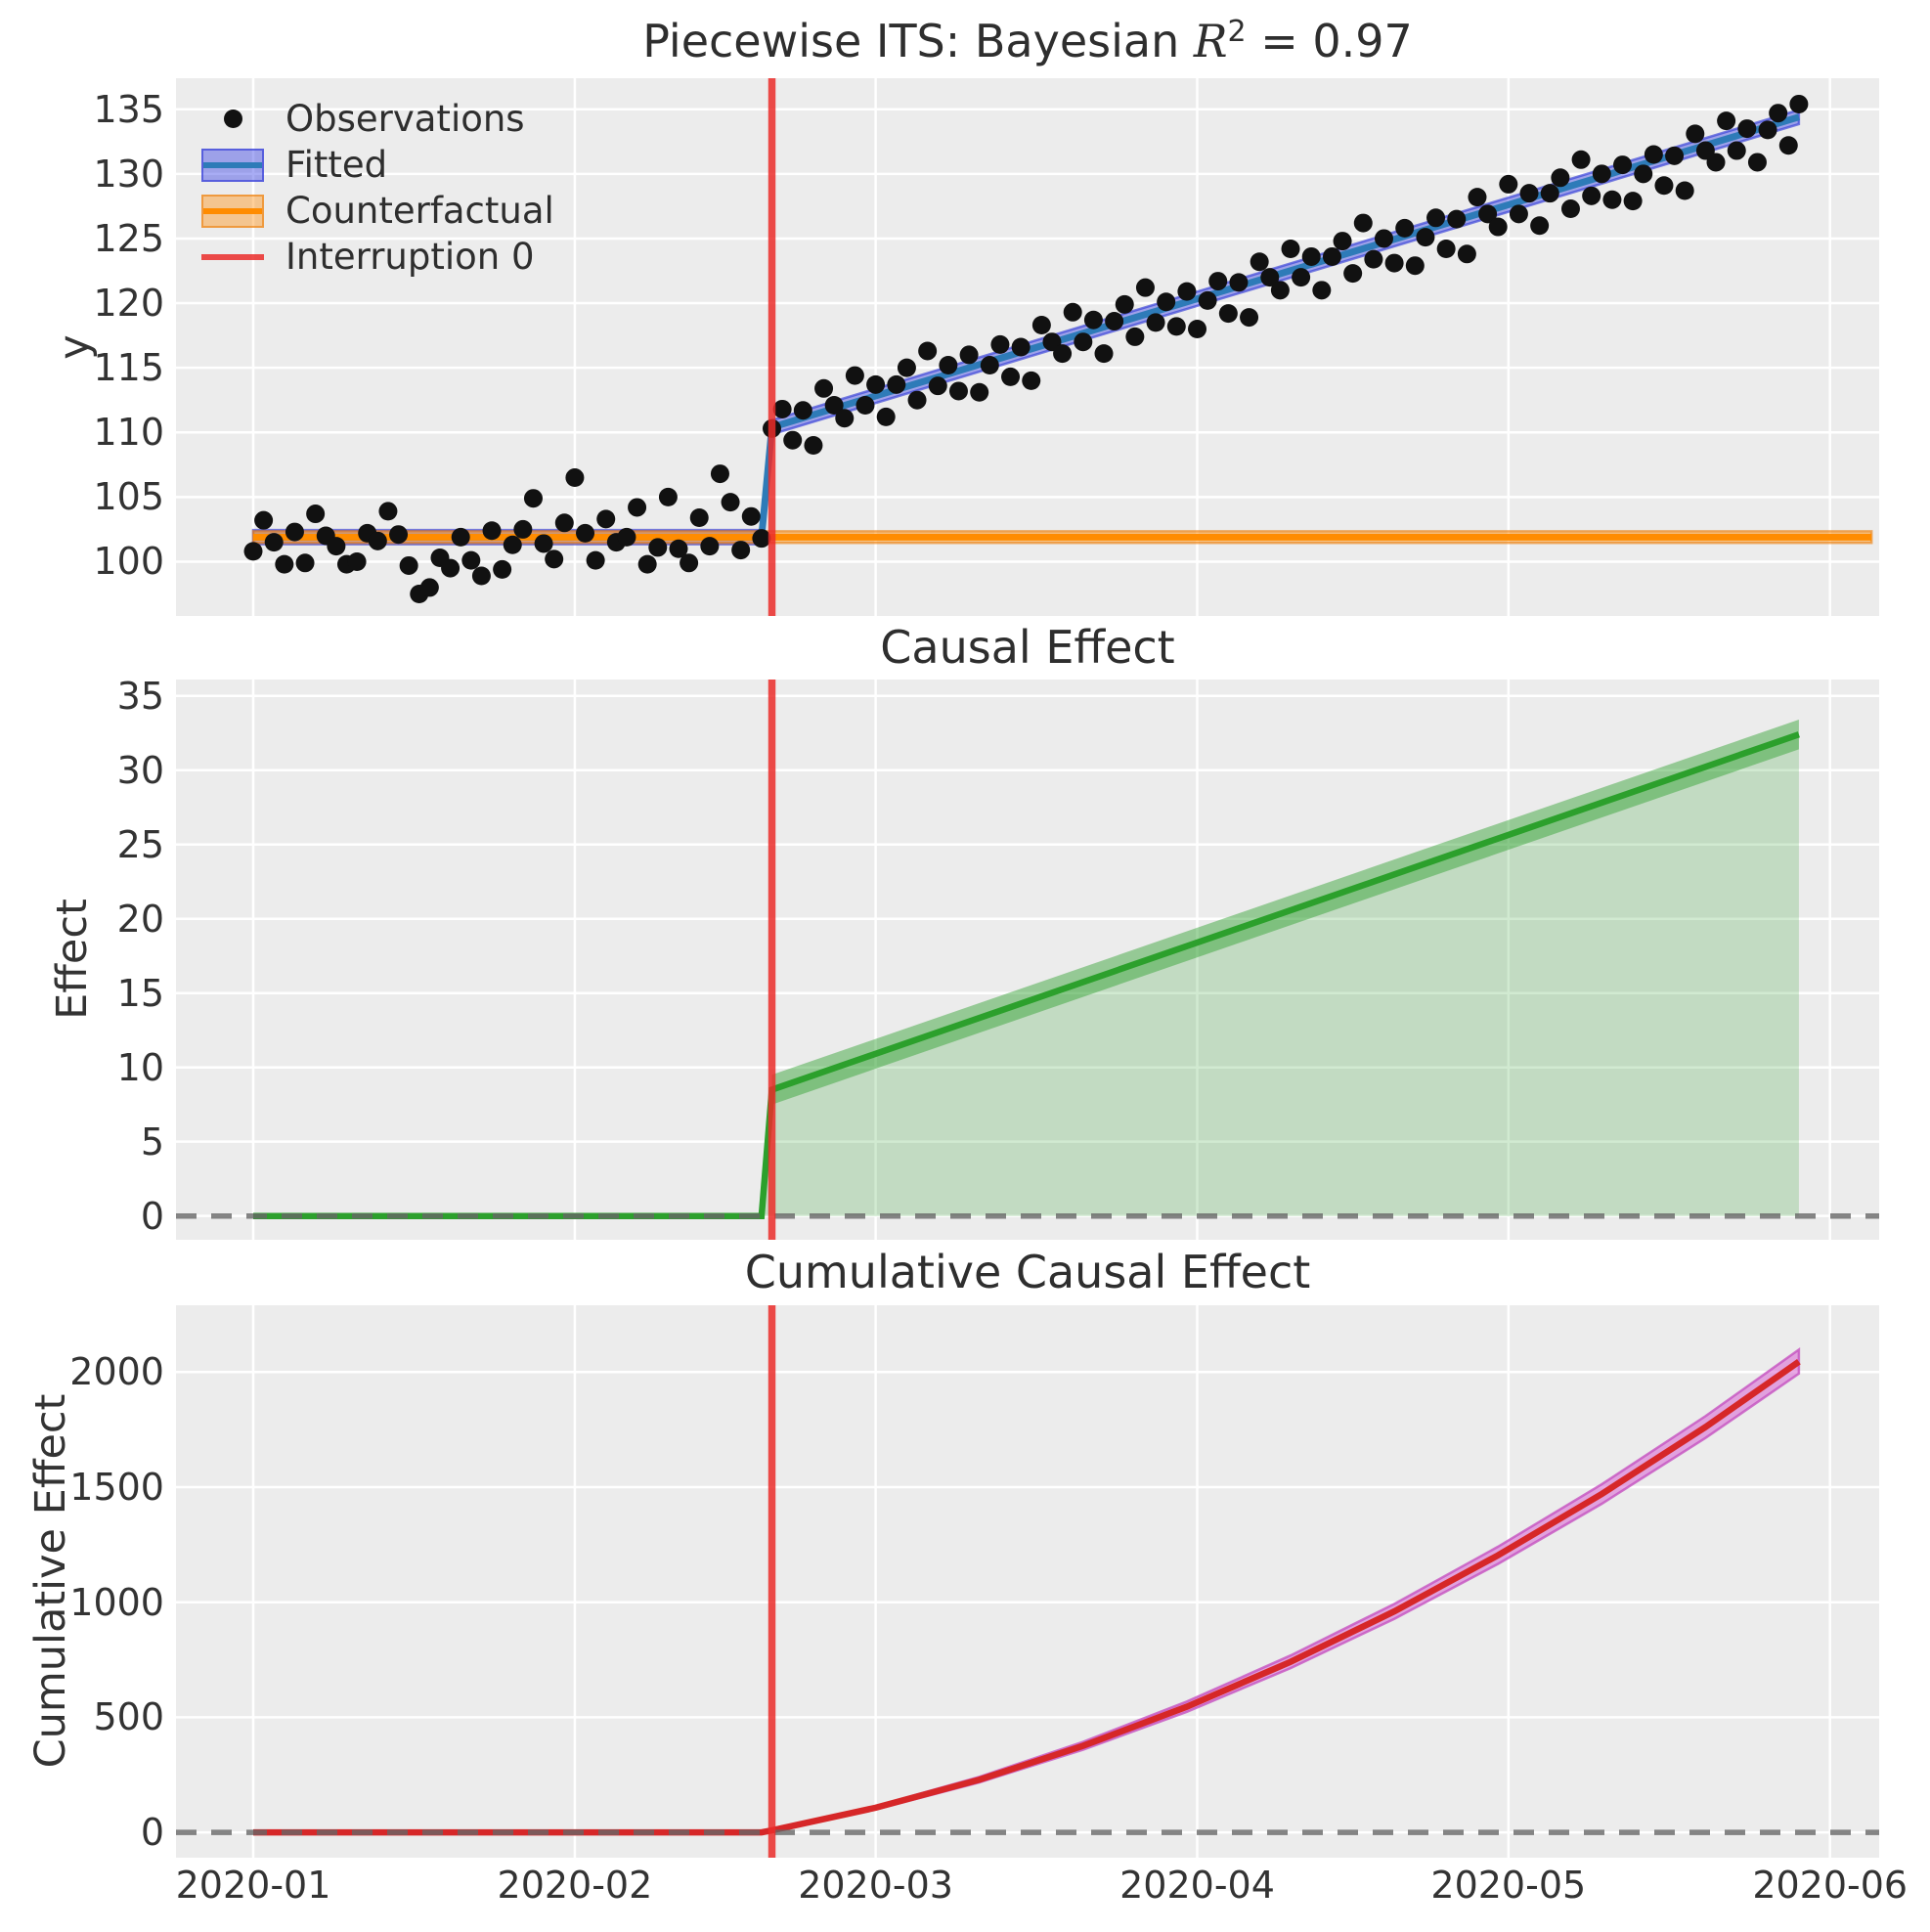 This screenshot has width=1930, height=1932. What do you see at coordinates (128, 174) in the screenshot?
I see `y-tick-label: 130` at bounding box center [128, 174].